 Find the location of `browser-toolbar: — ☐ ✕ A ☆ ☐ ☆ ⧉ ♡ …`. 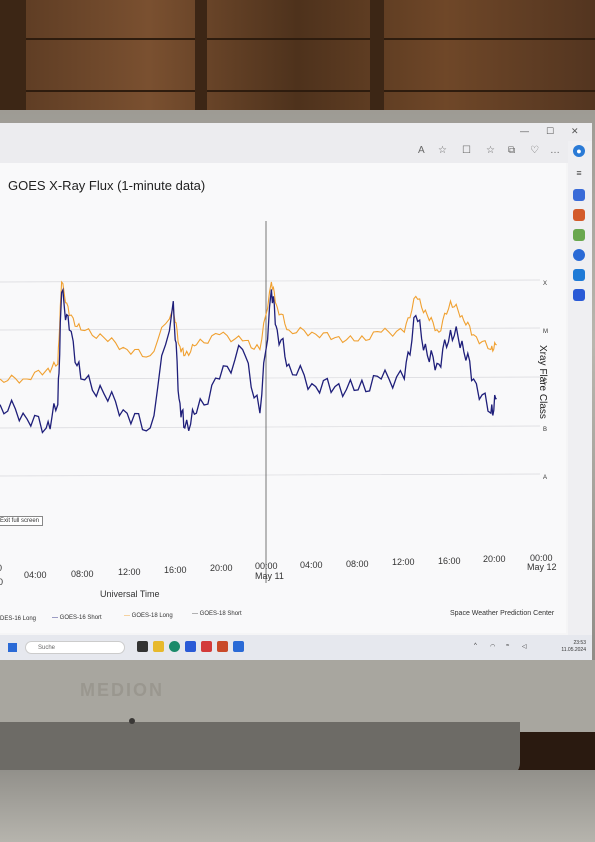

browser-toolbar: — ☐ ✕ A ☆ ☐ ☆ ⧉ ♡ … is located at coordinates (296, 143).